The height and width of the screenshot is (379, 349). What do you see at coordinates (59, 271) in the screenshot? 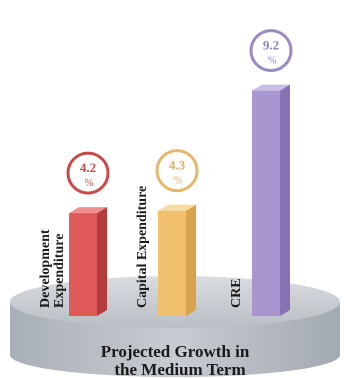
I see `category-label: Expenditure` at bounding box center [59, 271].